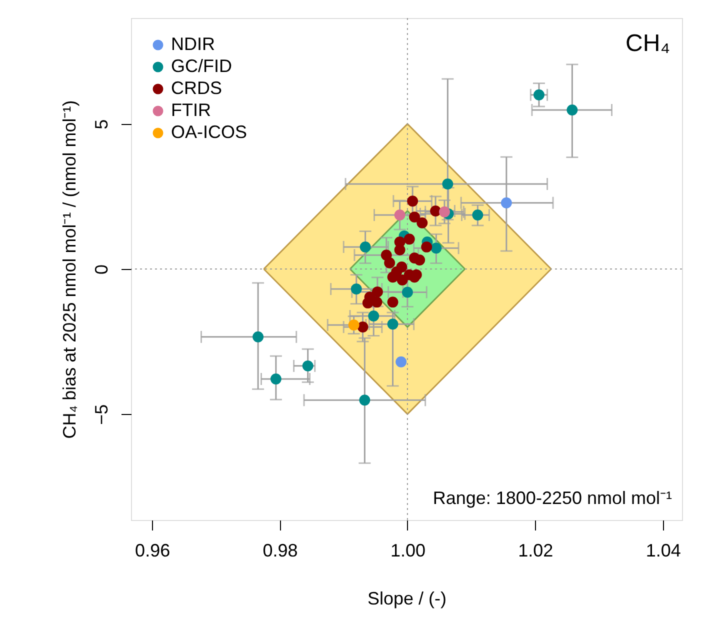 This screenshot has height=637, width=708. Describe the element at coordinates (536, 550) in the screenshot. I see `x-tick-label: 1.02` at that location.